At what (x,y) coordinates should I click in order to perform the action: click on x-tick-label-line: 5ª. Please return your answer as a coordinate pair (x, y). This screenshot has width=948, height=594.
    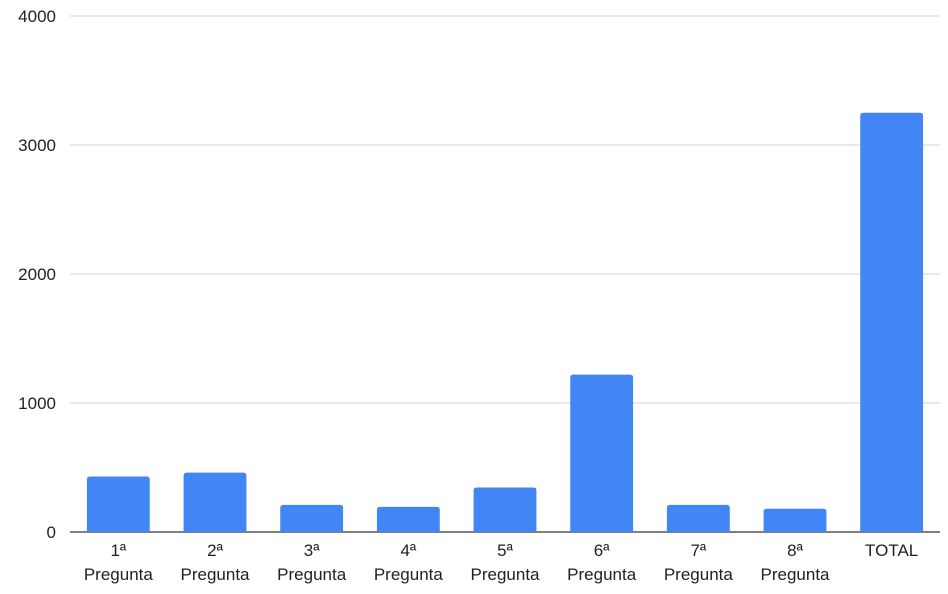
    Looking at the image, I should click on (505, 550).